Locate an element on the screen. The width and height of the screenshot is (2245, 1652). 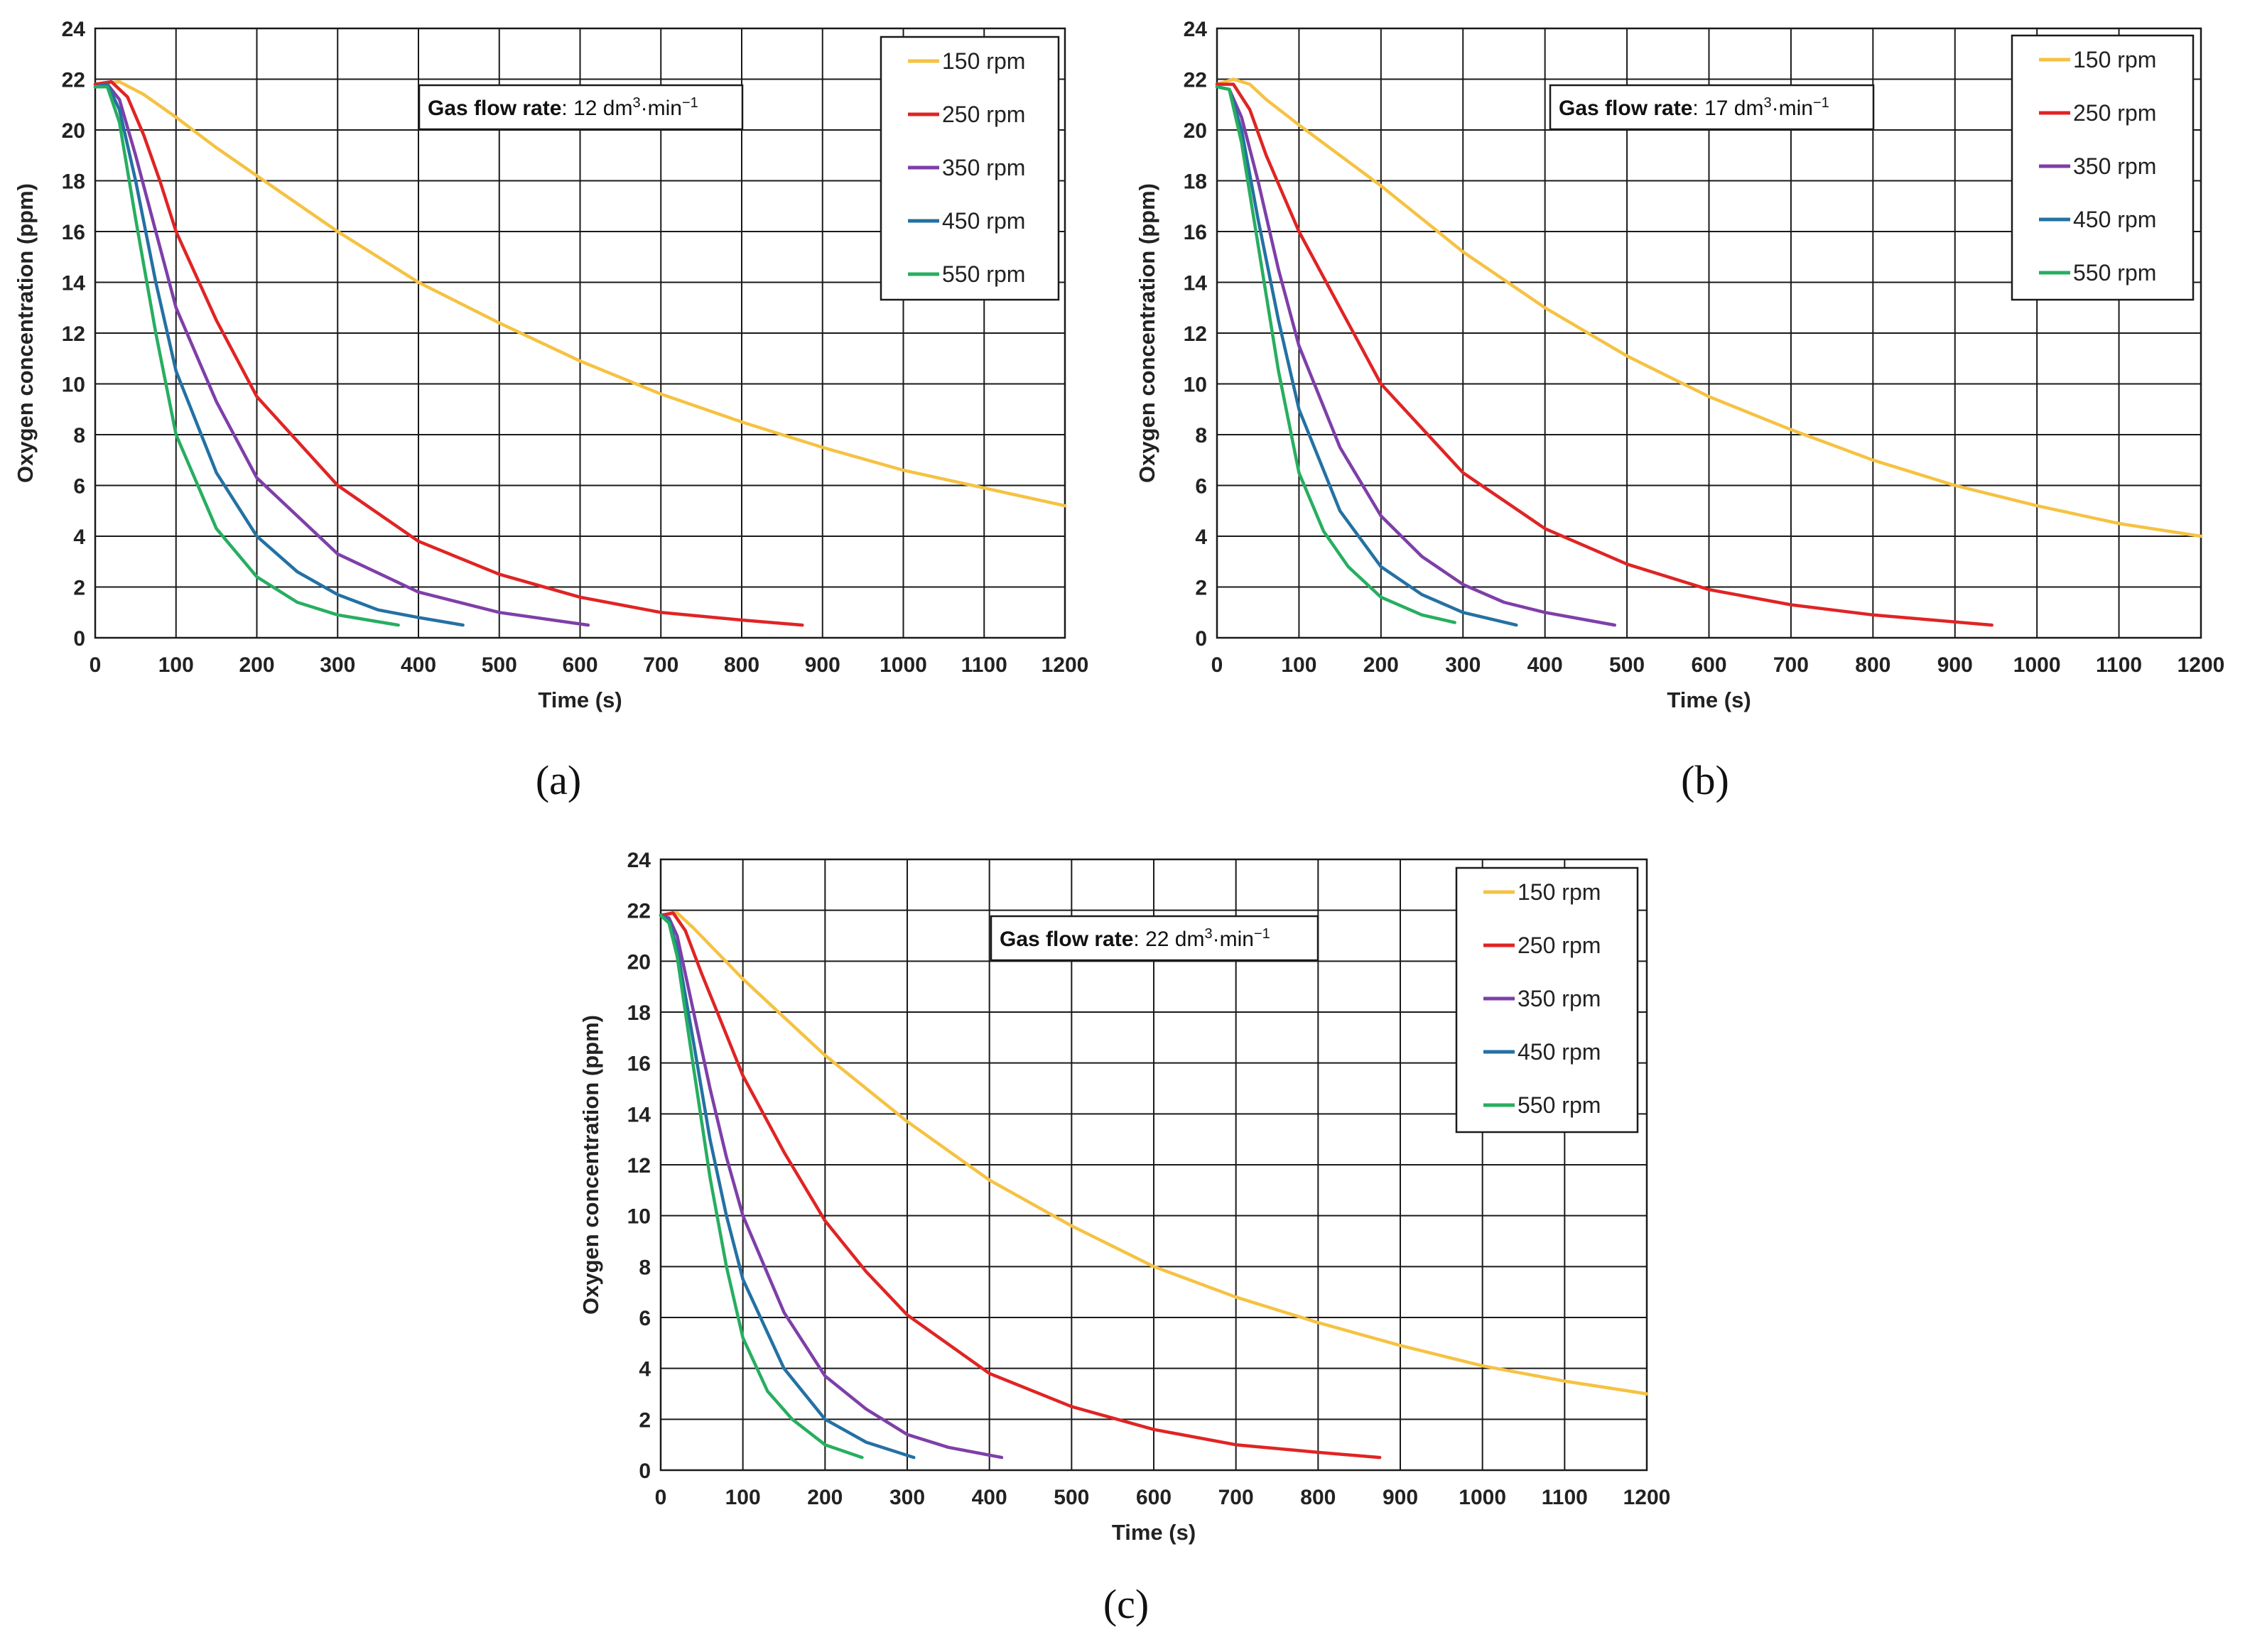
y-tick-label: 24 is located at coordinates (639, 861).